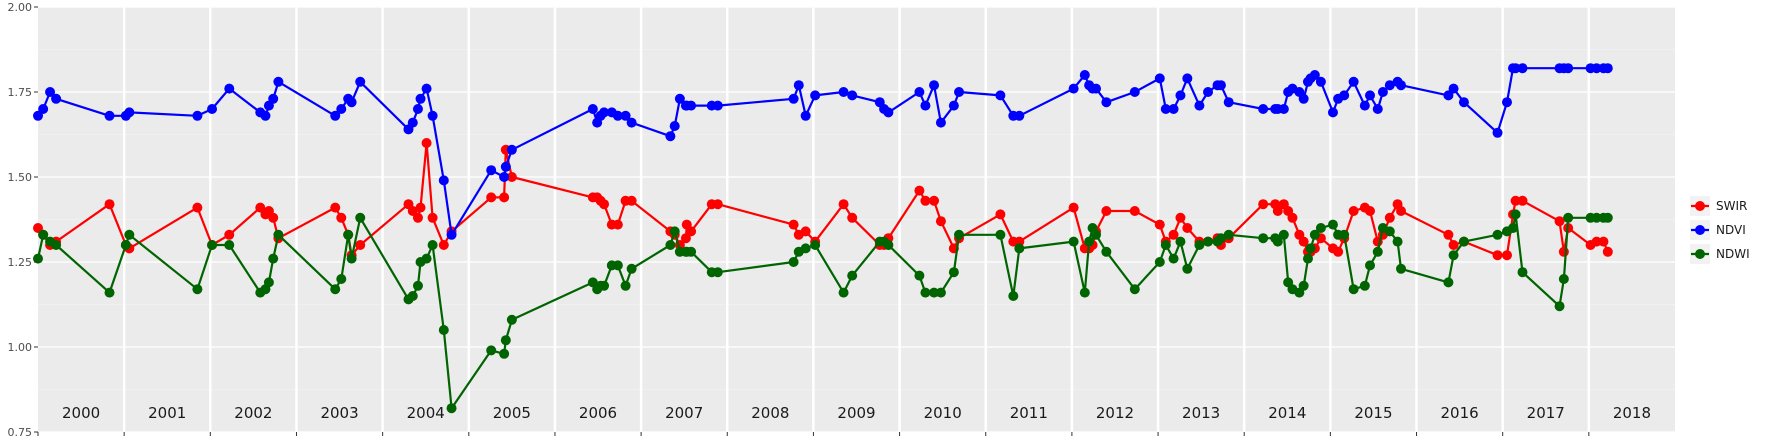 This screenshot has height=446, width=1773. What do you see at coordinates (1718, 206) in the screenshot?
I see `legend-item-swir: SWIR` at bounding box center [1718, 206].